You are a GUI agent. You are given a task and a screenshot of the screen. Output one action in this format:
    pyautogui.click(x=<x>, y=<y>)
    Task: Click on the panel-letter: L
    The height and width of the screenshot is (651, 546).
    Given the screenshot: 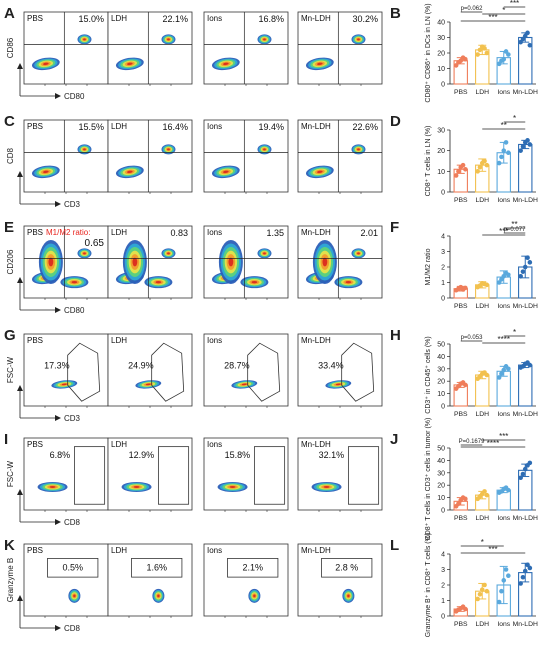 What is the action you would take?
    pyautogui.click(x=394, y=545)
    